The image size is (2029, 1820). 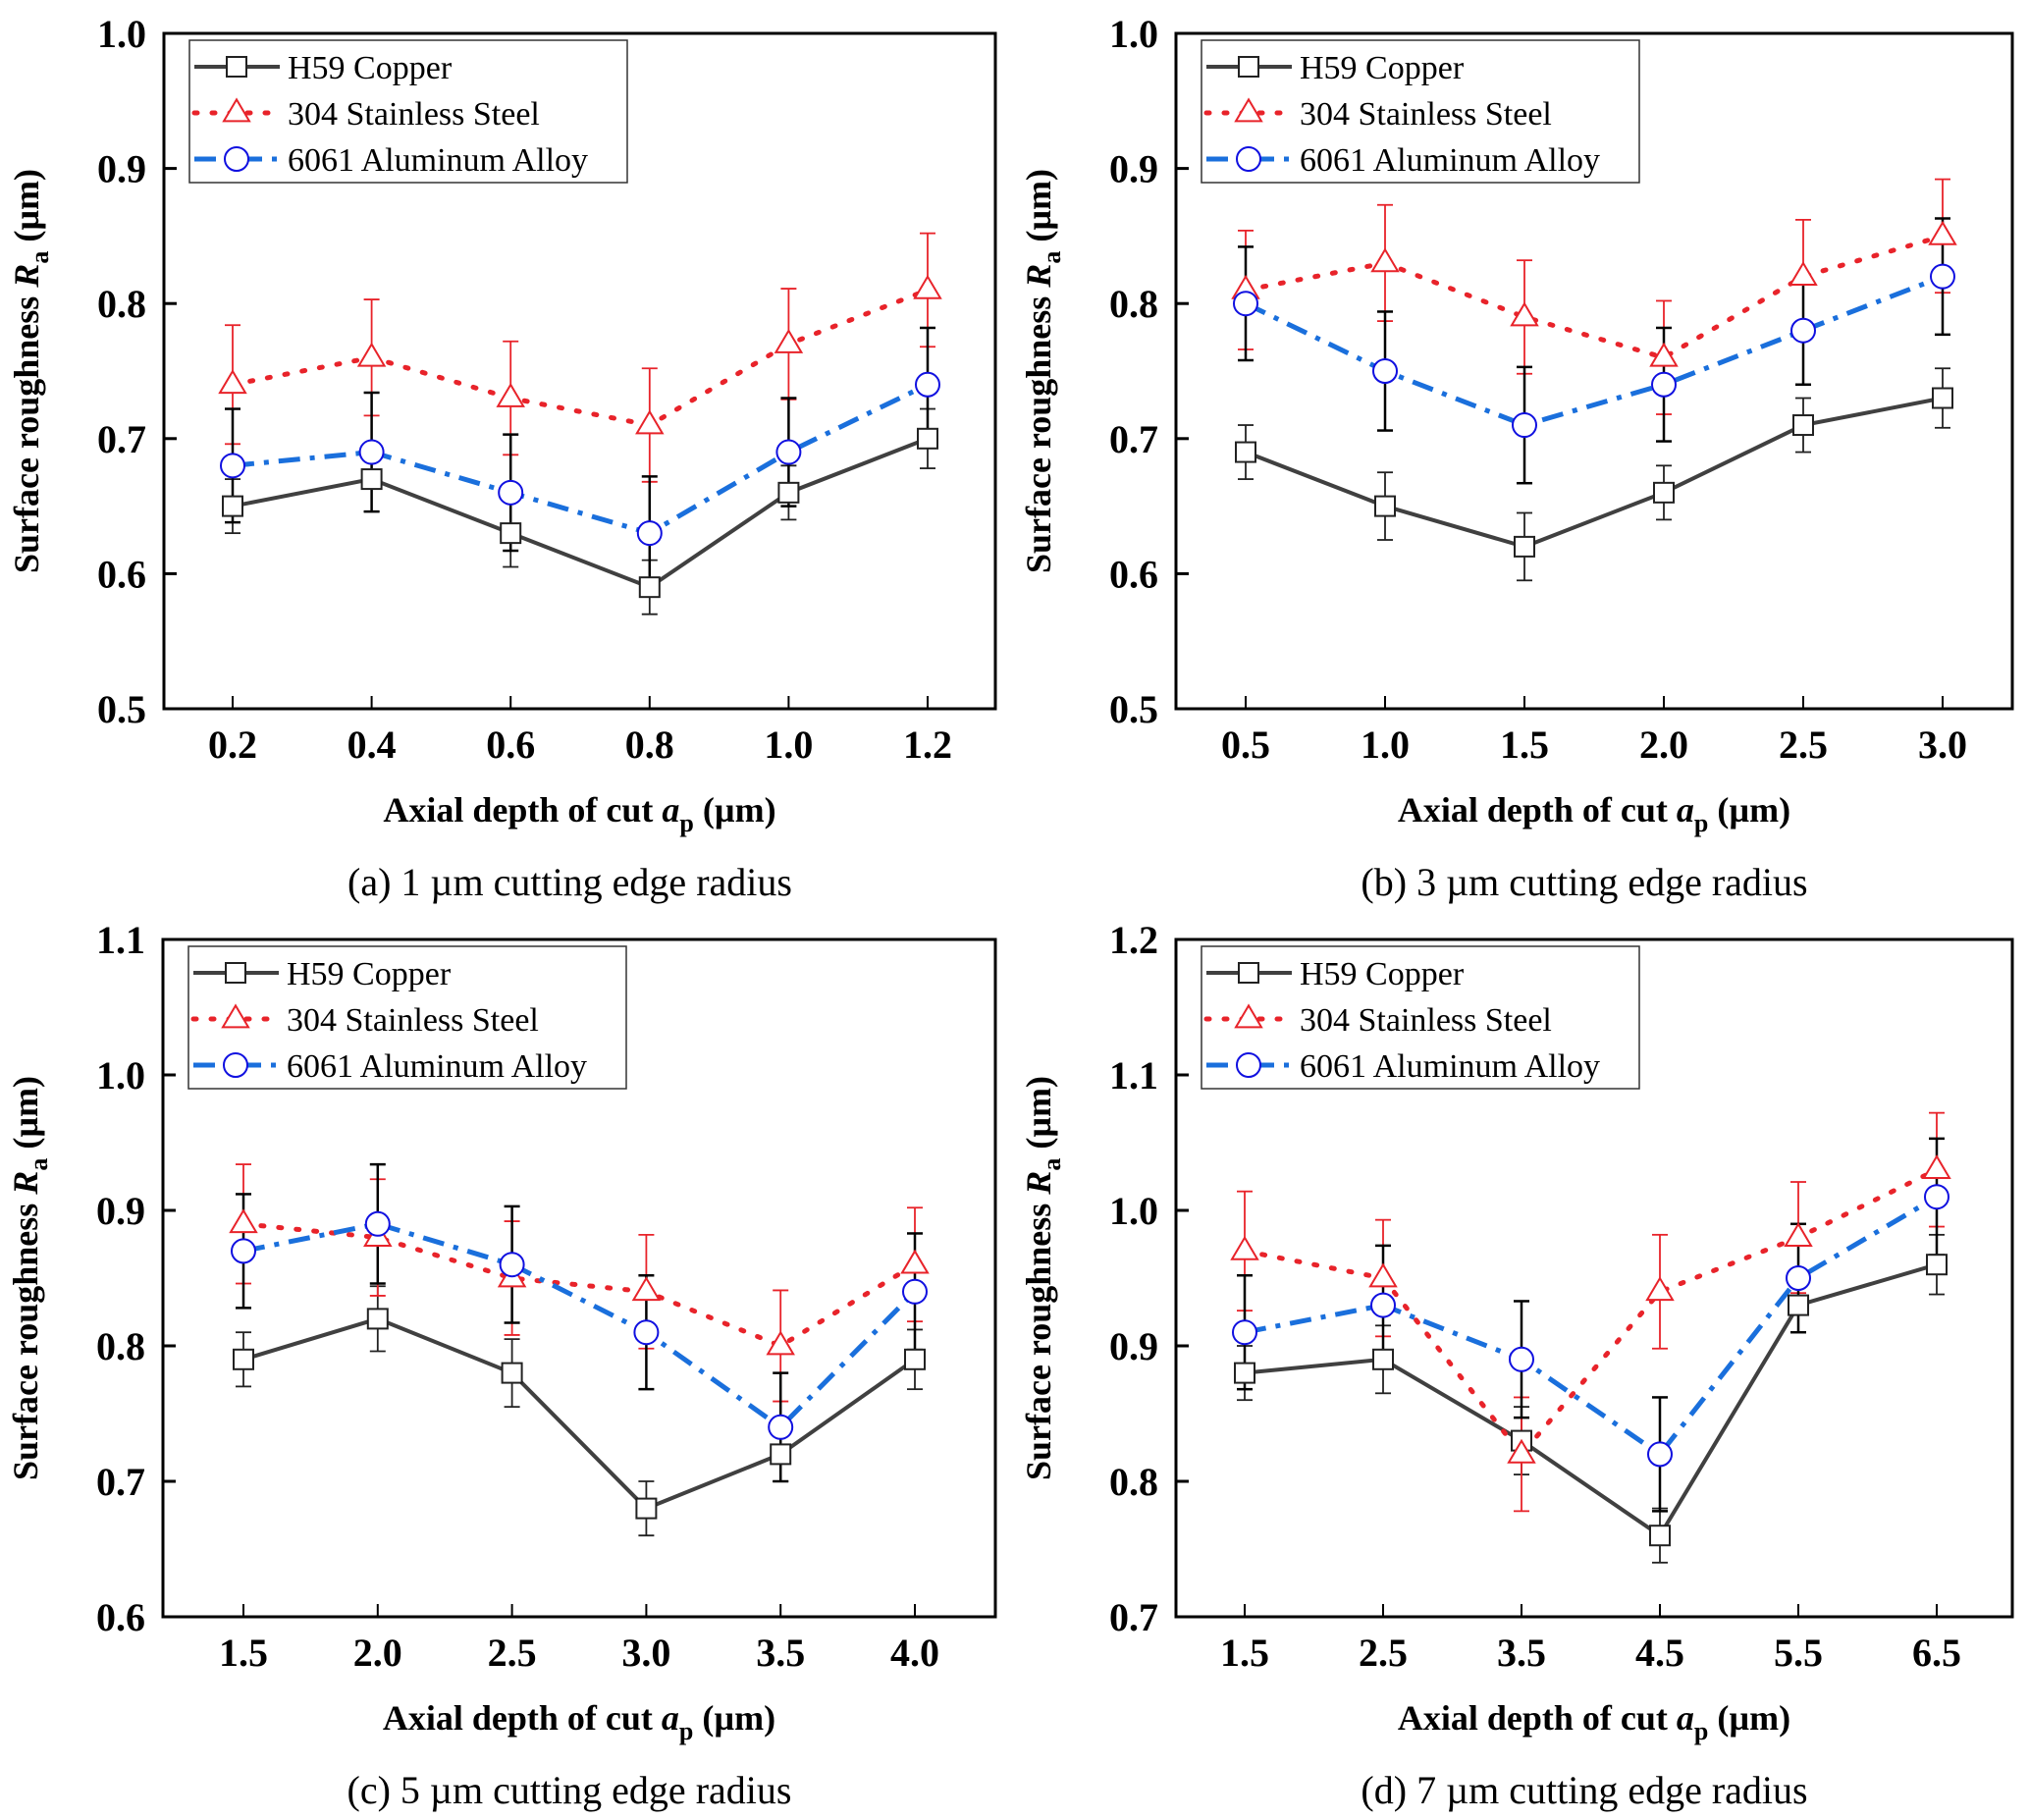 I want to click on x-axis-title-text: Axial depth of cut, so click(x=1537, y=810).